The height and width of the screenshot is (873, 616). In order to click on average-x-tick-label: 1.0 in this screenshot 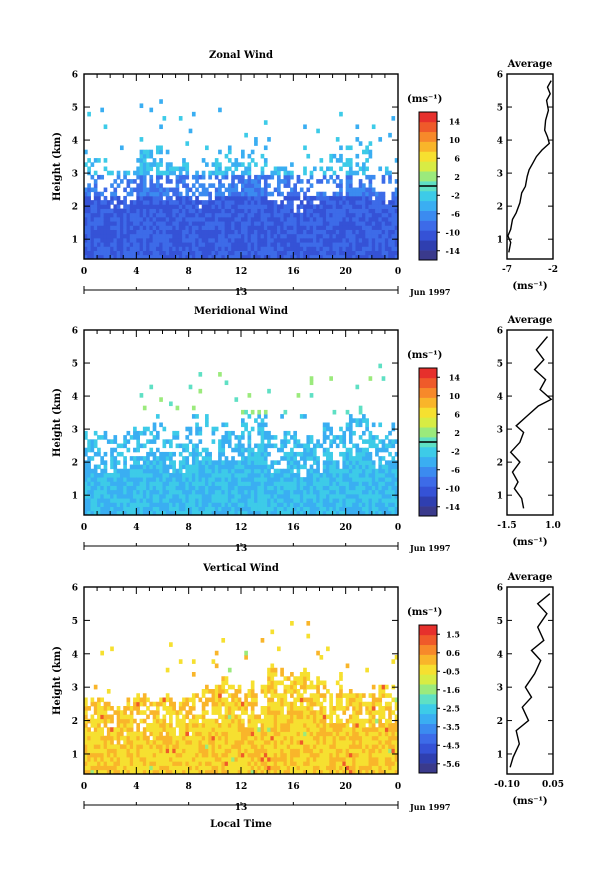, I will do `click(553, 526)`.